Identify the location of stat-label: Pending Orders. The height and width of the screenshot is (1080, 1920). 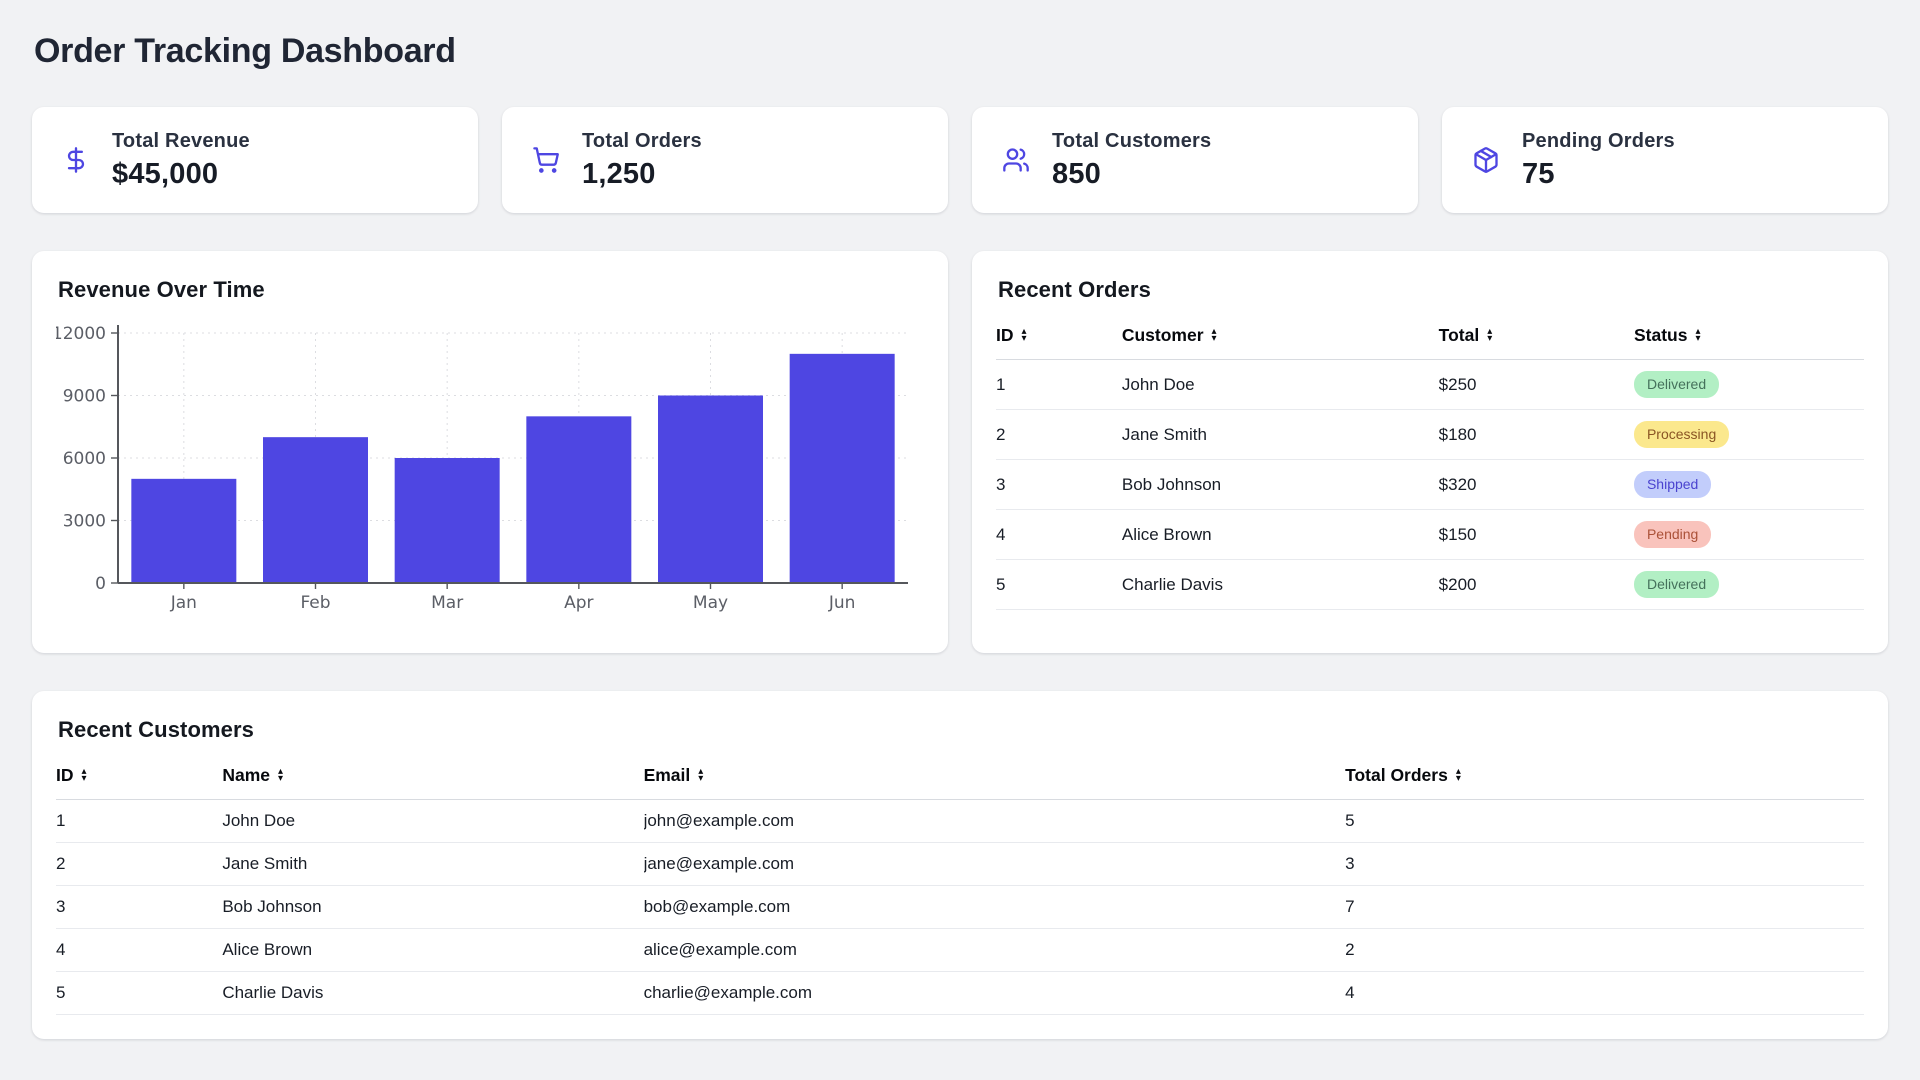
(1598, 140).